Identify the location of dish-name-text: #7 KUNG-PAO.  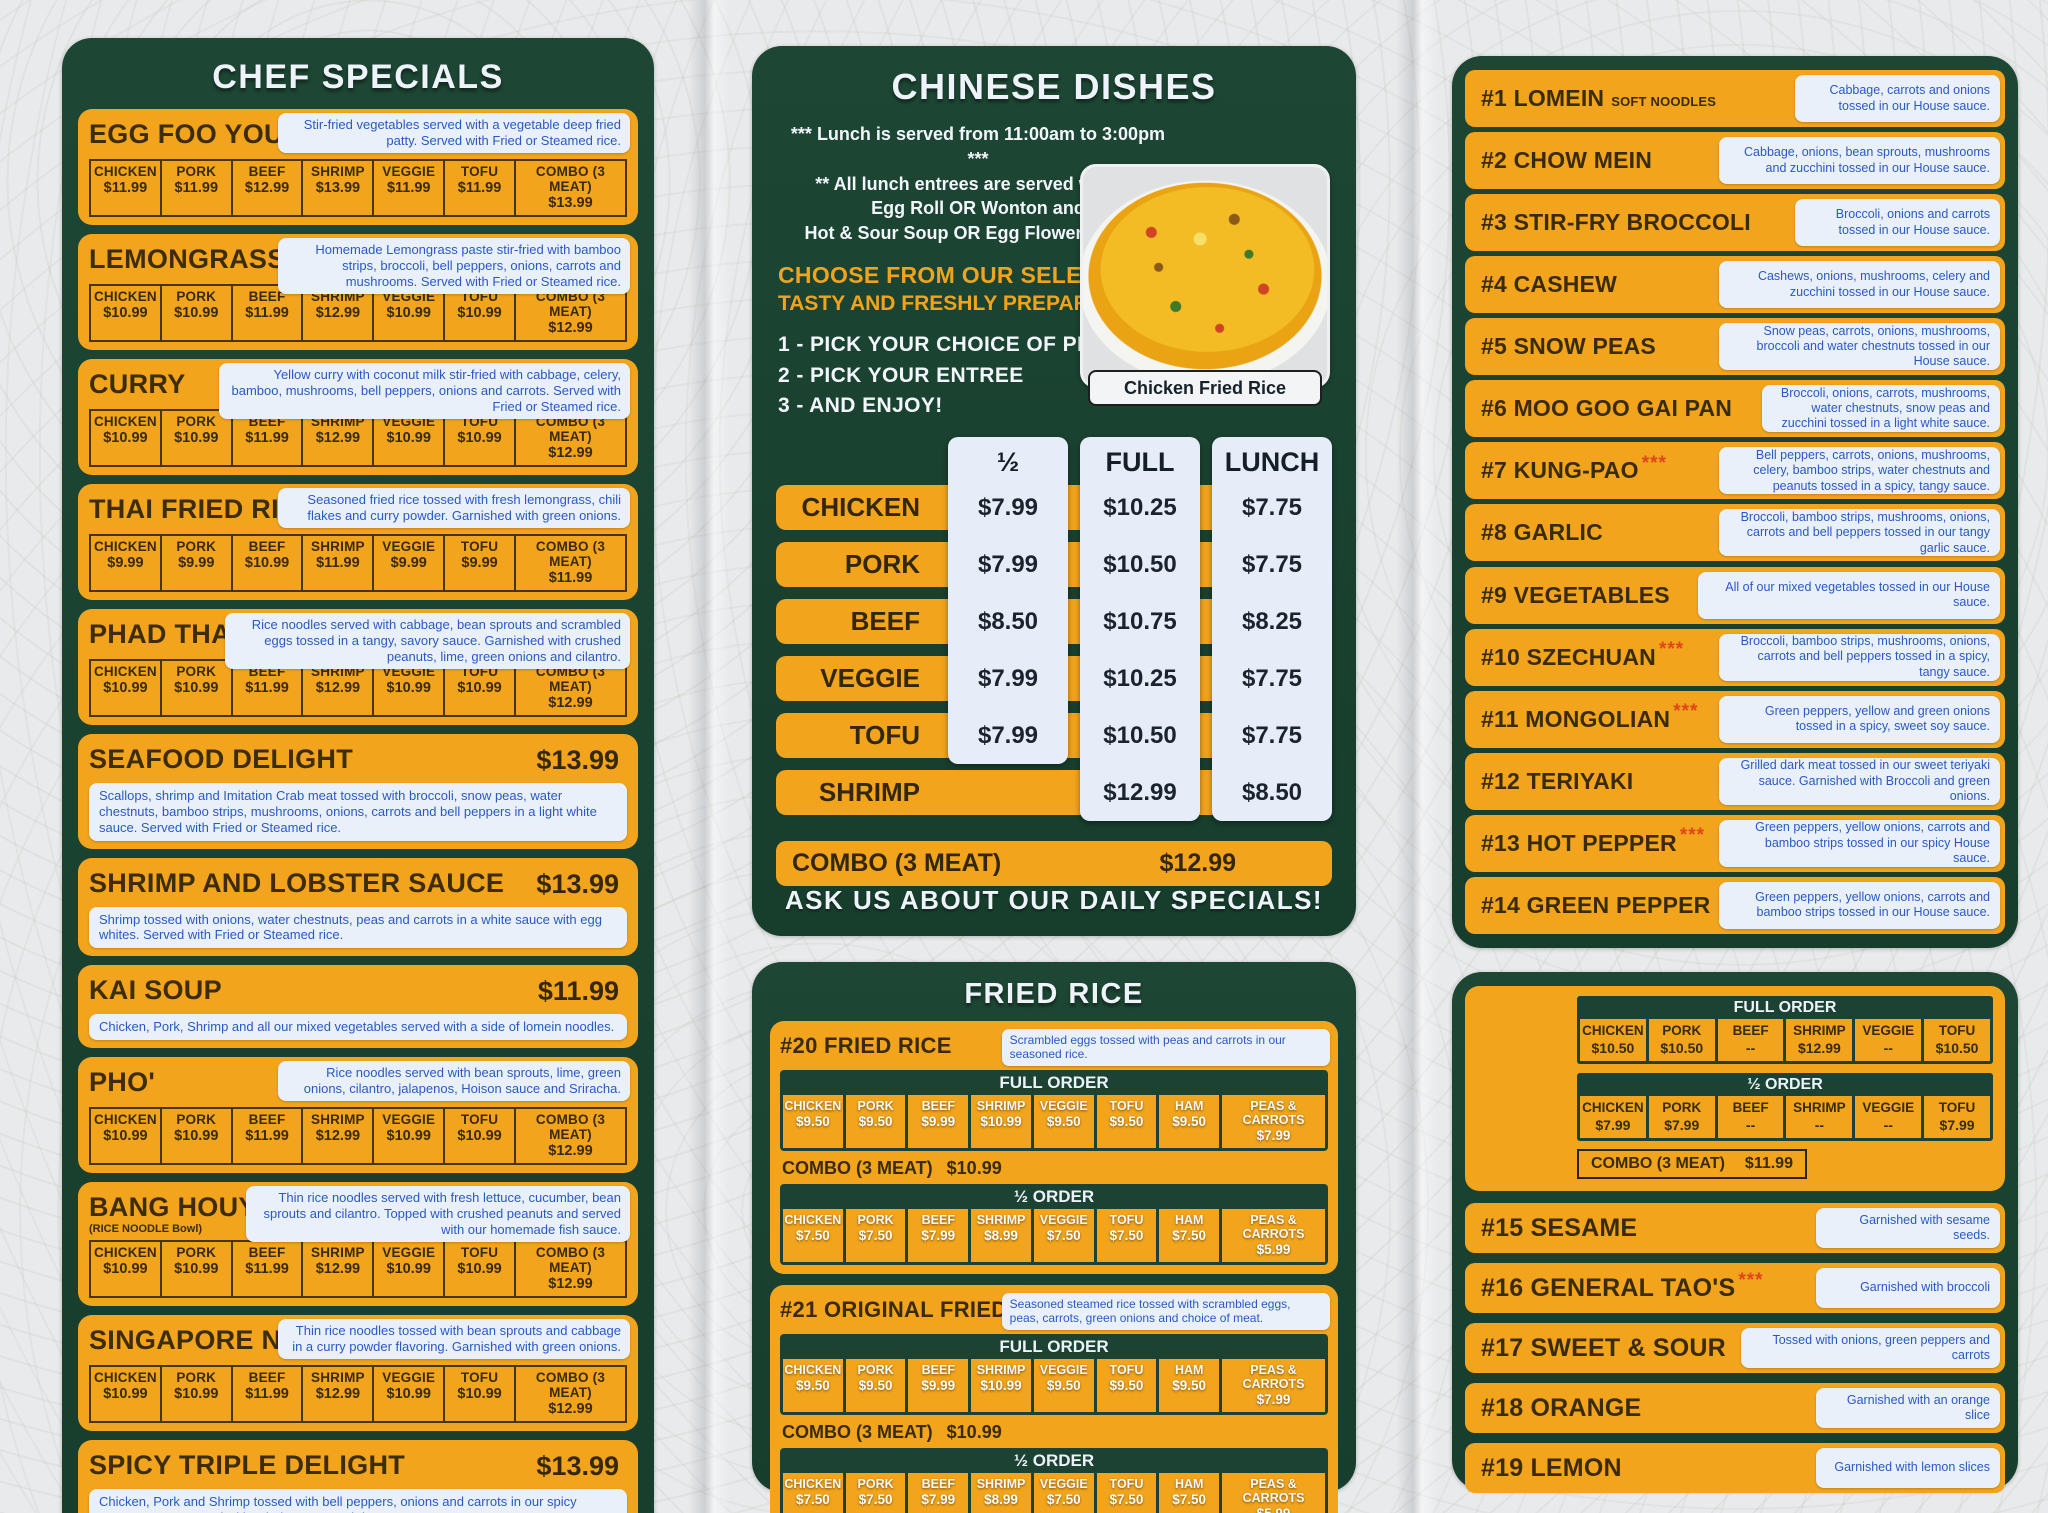
(1560, 470).